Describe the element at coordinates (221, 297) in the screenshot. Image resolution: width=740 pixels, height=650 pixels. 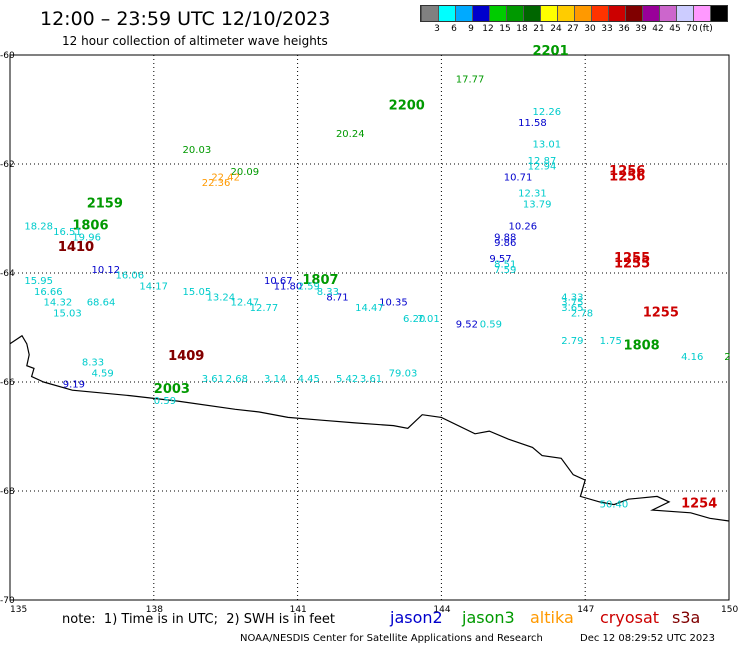
I see `wave-height-label: 13.24` at that location.